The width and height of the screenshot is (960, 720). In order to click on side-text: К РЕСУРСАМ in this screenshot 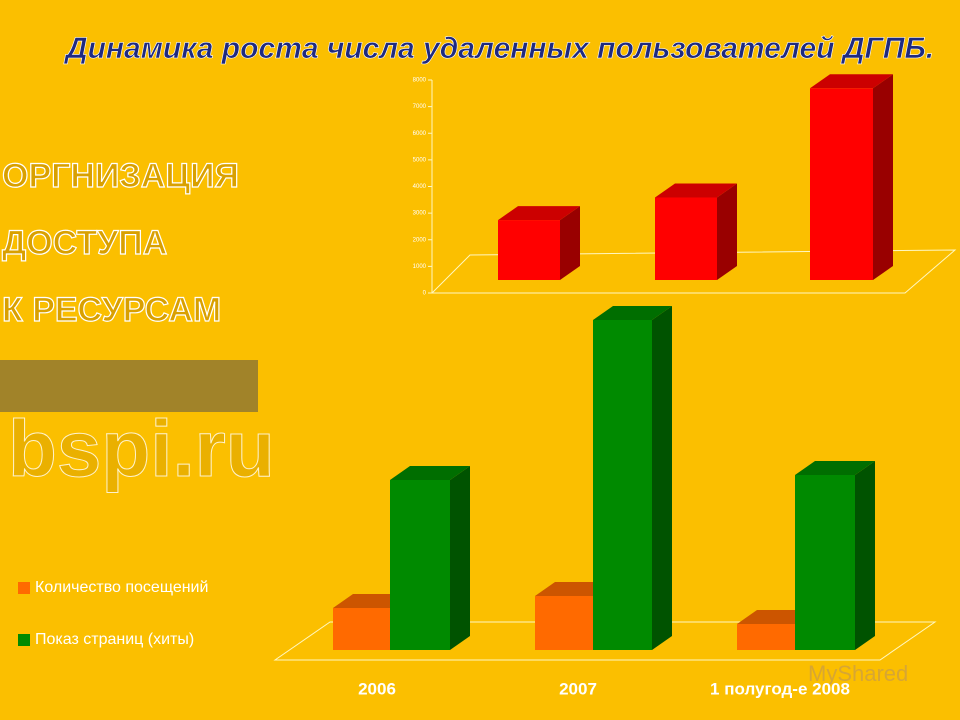, I will do `click(111, 310)`.